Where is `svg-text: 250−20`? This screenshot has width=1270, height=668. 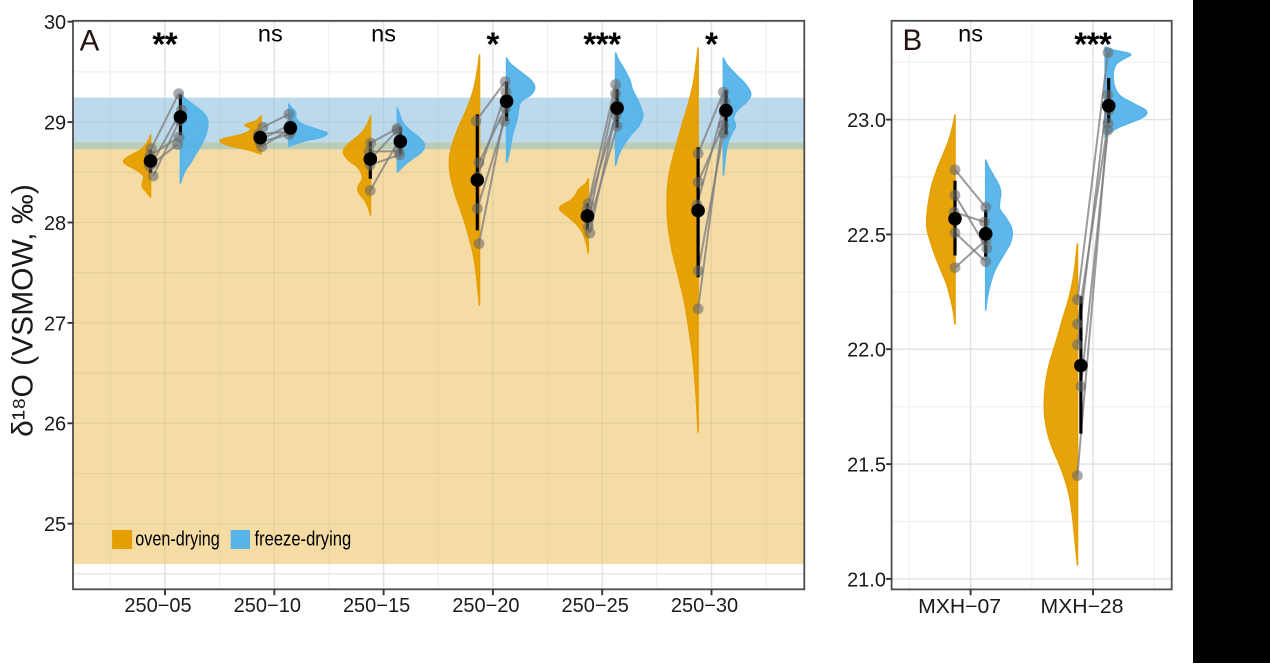
svg-text: 250−20 is located at coordinates (485, 606).